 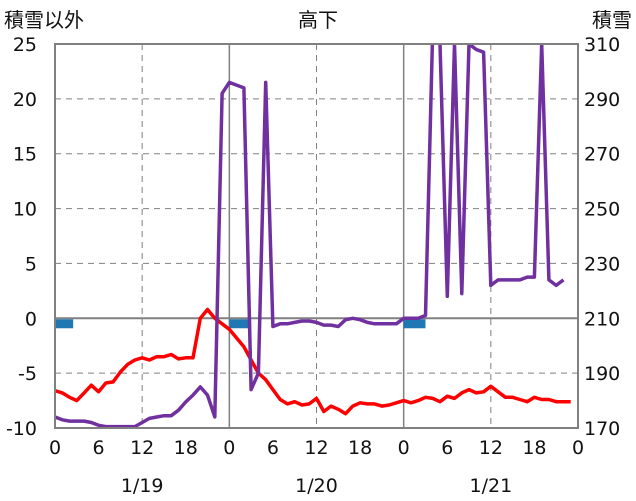 What do you see at coordinates (602, 155) in the screenshot?
I see `y-tick-label-right: 270` at bounding box center [602, 155].